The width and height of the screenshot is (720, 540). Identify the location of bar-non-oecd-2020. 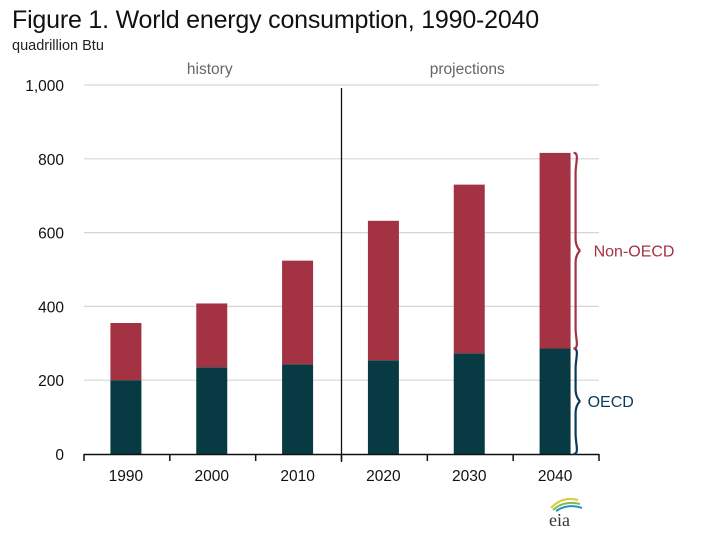
(383, 290).